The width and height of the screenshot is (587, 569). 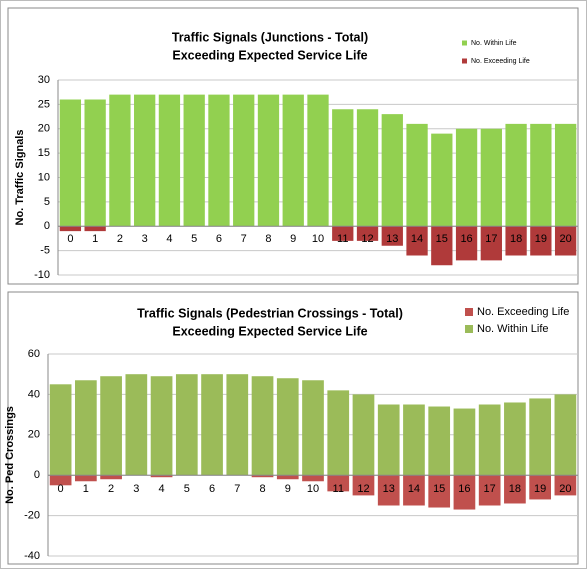 What do you see at coordinates (10, 455) in the screenshot?
I see `y-axis-label: No. Ped Crossings` at bounding box center [10, 455].